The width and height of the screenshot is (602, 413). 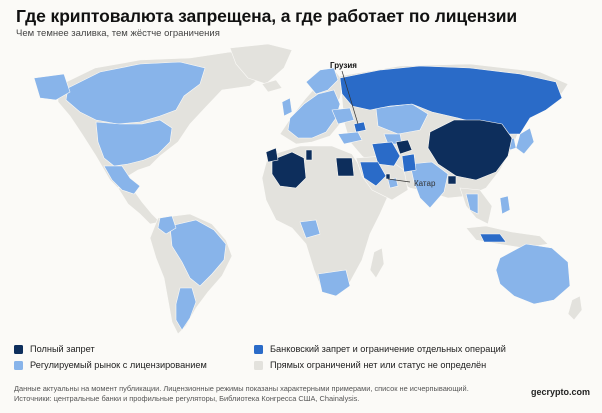 I want to click on land-nz, so click(x=575, y=308).